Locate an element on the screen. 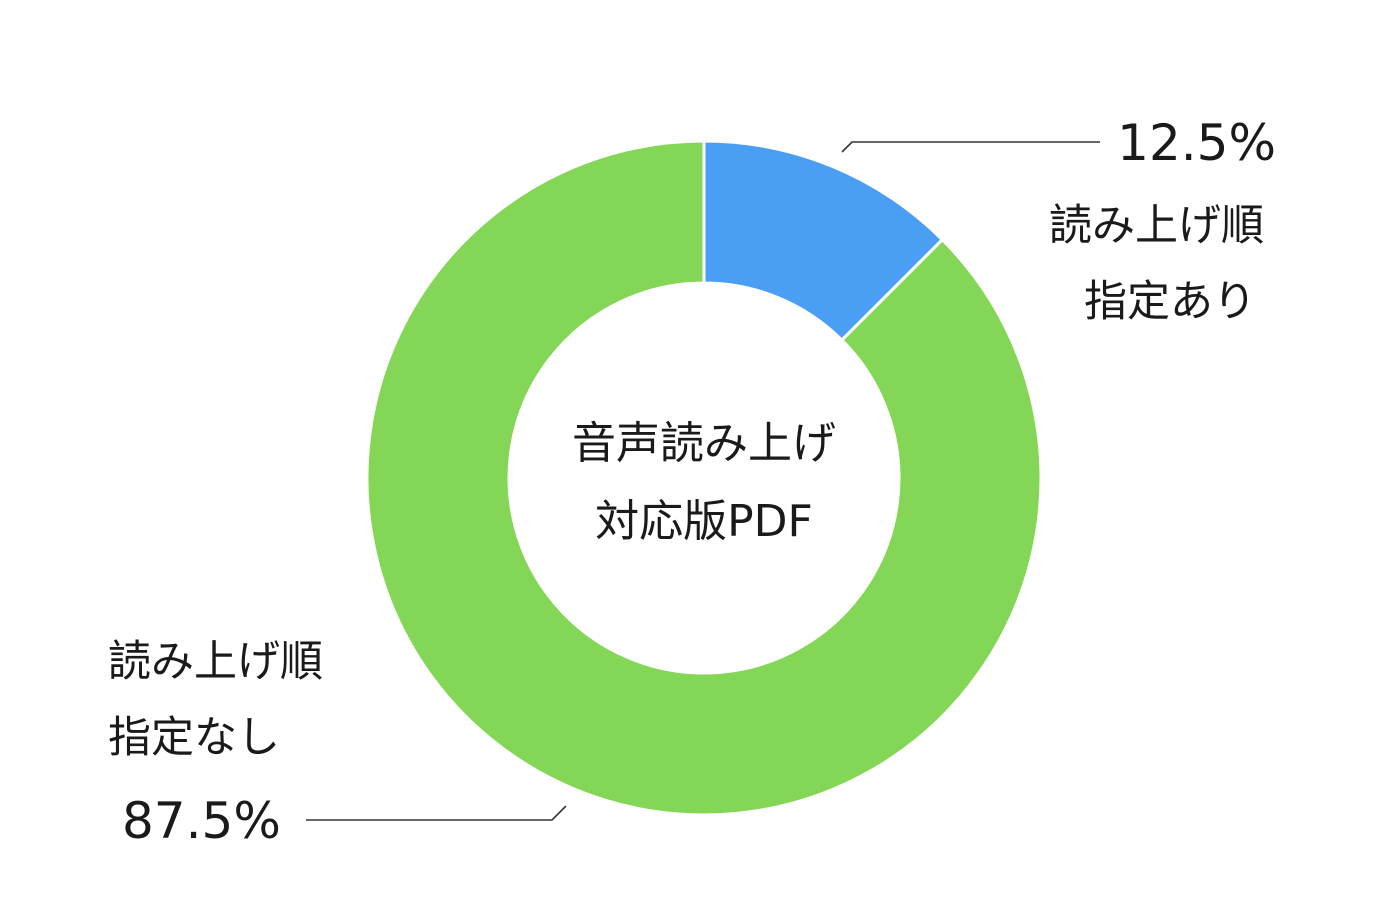  slice-label-1-line-2: 指定あり is located at coordinates (1170, 302).